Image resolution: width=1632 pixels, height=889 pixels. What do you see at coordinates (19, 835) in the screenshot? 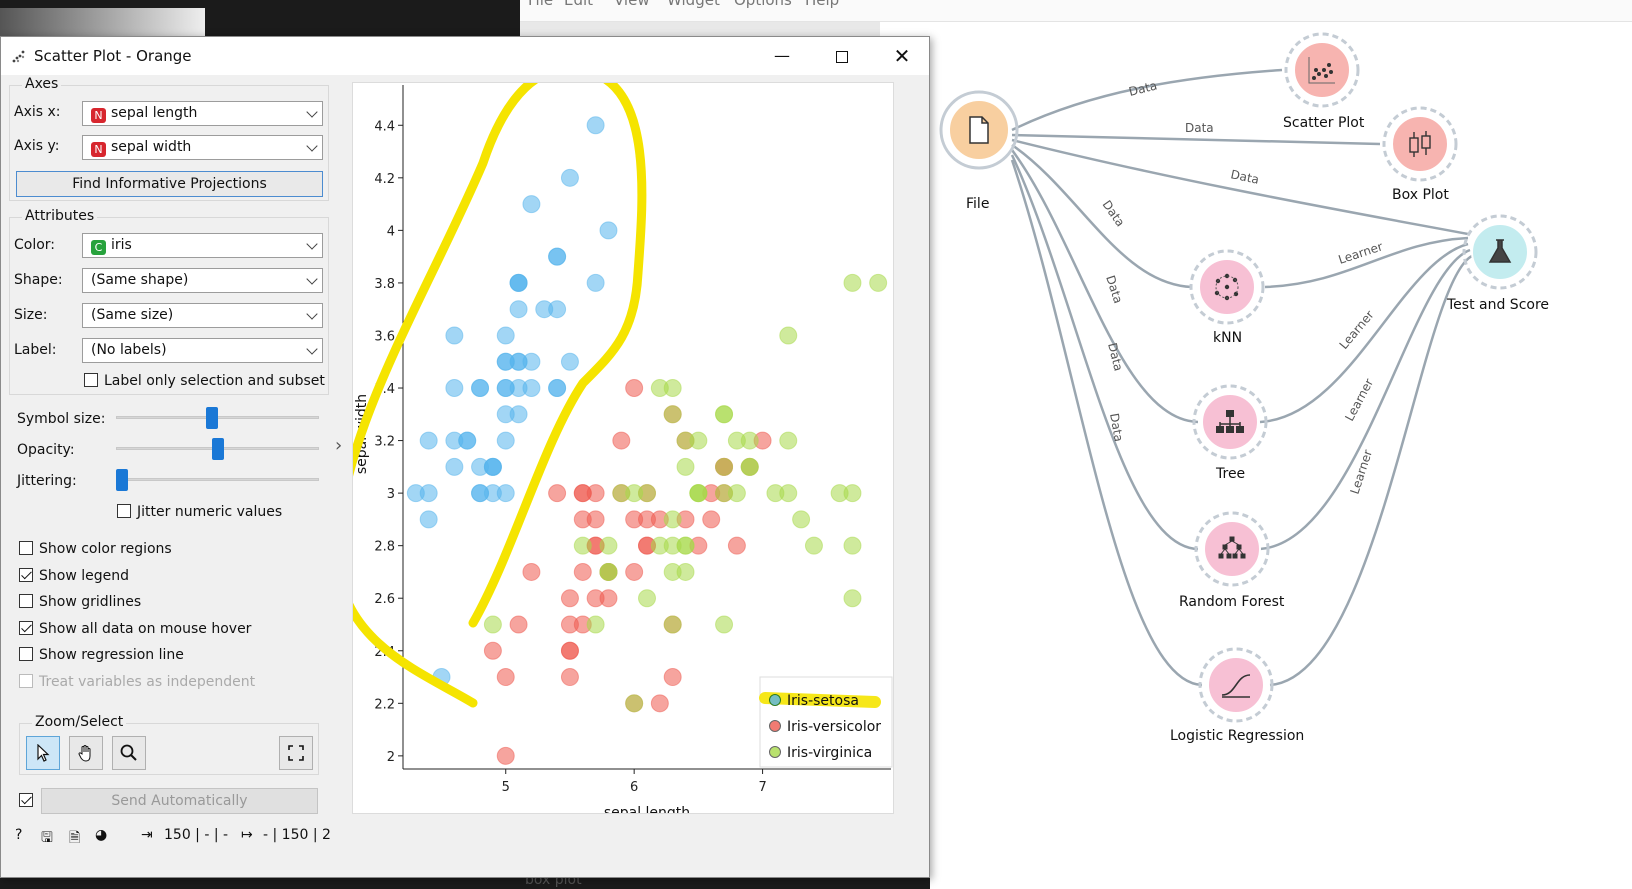
I see `help-icon: ?` at bounding box center [19, 835].